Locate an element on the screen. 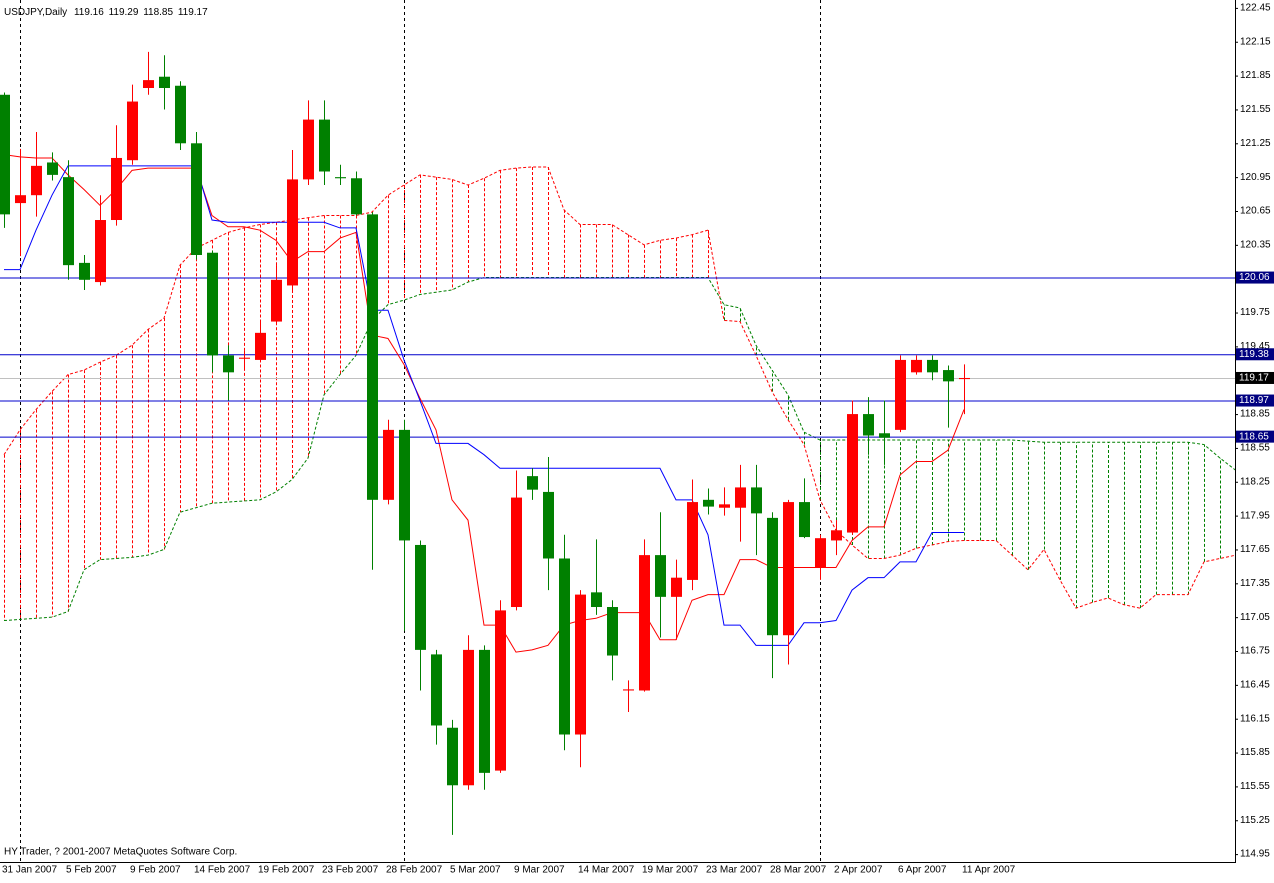  x-tick-label: 31 Jan 2007 is located at coordinates (29, 870).